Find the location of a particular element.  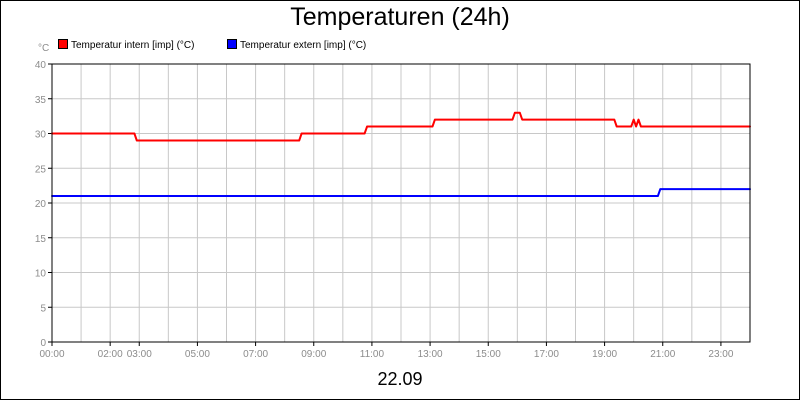

series-line-intern is located at coordinates (401, 126).